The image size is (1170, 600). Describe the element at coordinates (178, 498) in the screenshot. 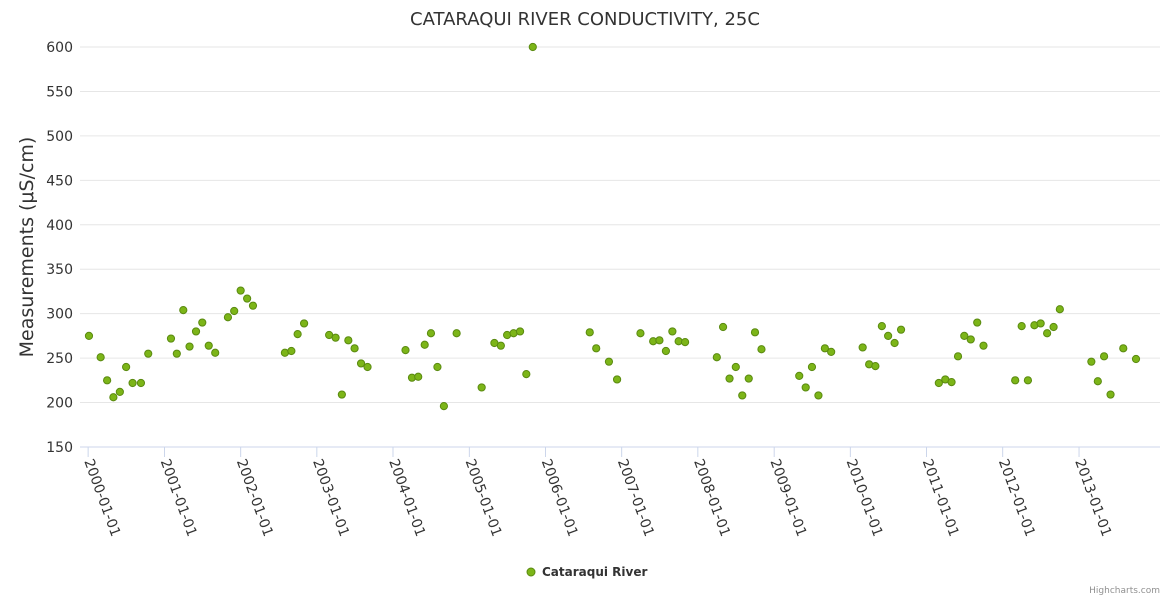

I see `x-tick-2001-01-01: 2001-01-01` at that location.